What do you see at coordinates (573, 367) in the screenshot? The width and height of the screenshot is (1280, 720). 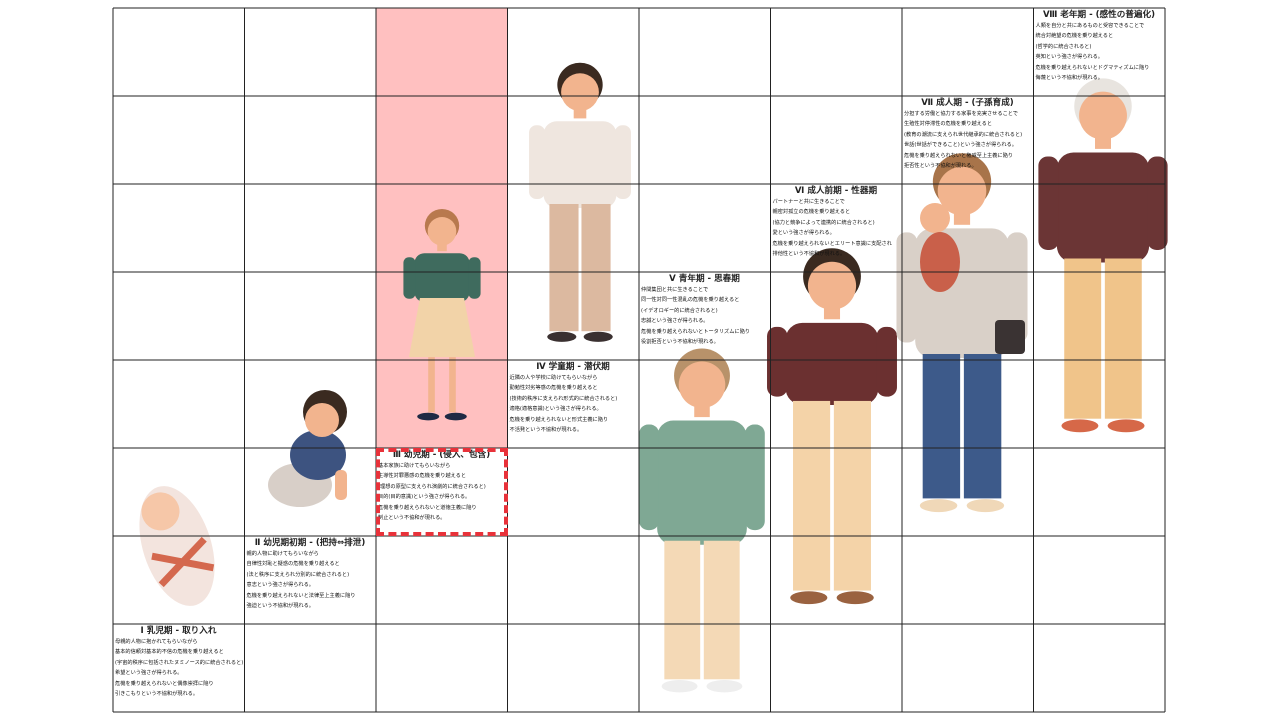 I see `stage-title: Ⅳ 学童期 - 潜伏期` at bounding box center [573, 367].